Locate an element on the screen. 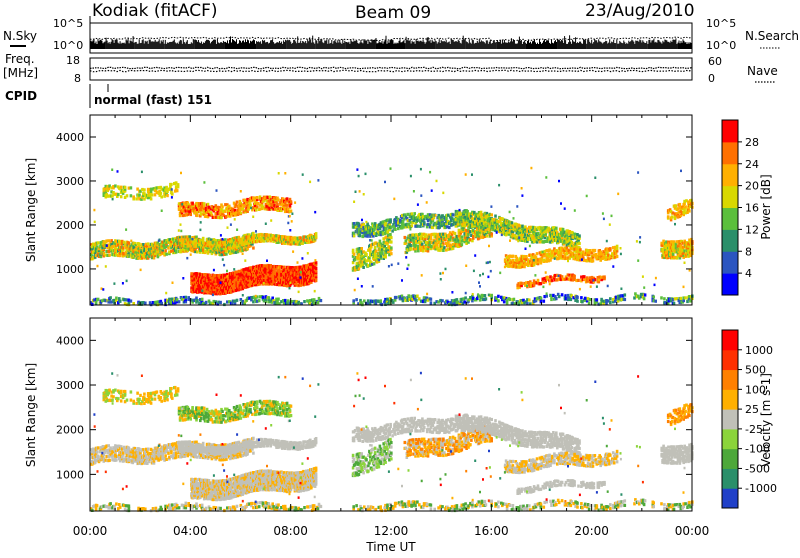 This screenshot has height=558, width=800. noise-left-bottom-tick: 10^0 is located at coordinates (68, 45).